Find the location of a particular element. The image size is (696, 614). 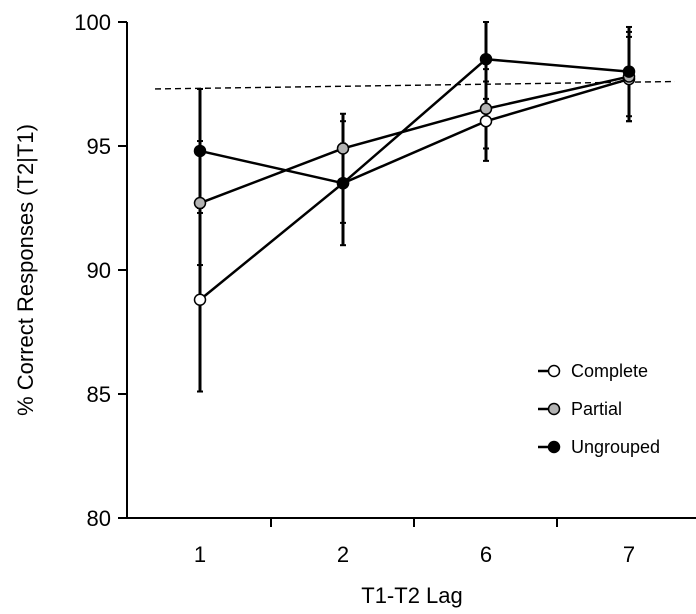

x-tick-label: 7 is located at coordinates (629, 554).